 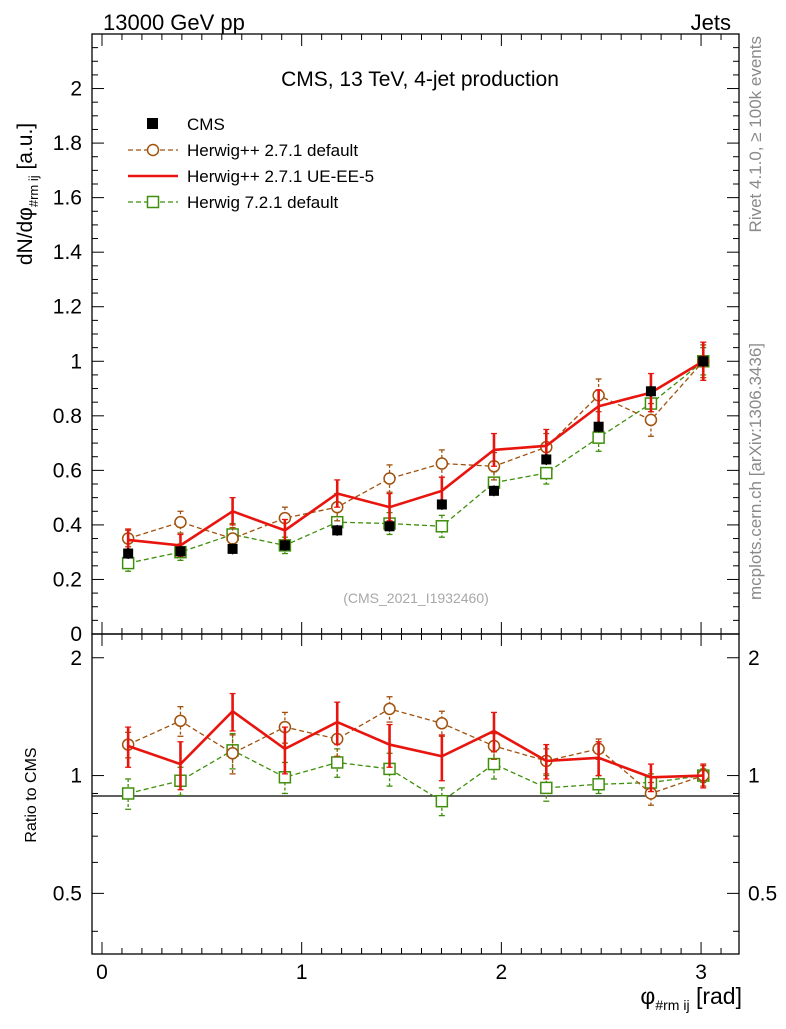 I want to click on ratio-y-tick-label: 0.5, so click(x=67, y=893).